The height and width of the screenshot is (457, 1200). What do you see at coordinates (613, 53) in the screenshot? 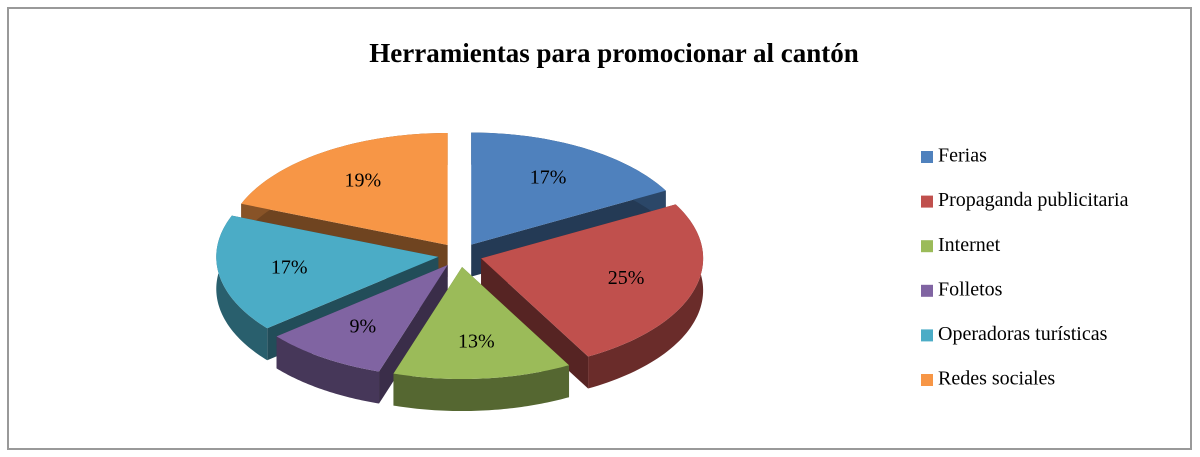
I see `chart-title: Herramientas para promocionar al cantón` at bounding box center [613, 53].